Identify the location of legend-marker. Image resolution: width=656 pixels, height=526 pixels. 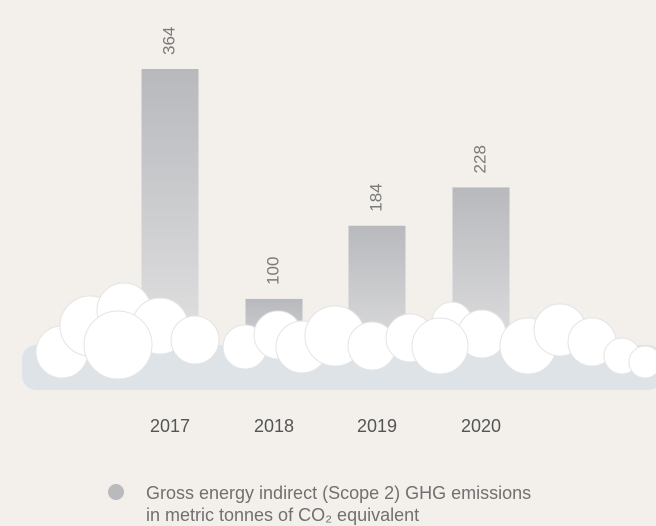
(116, 492).